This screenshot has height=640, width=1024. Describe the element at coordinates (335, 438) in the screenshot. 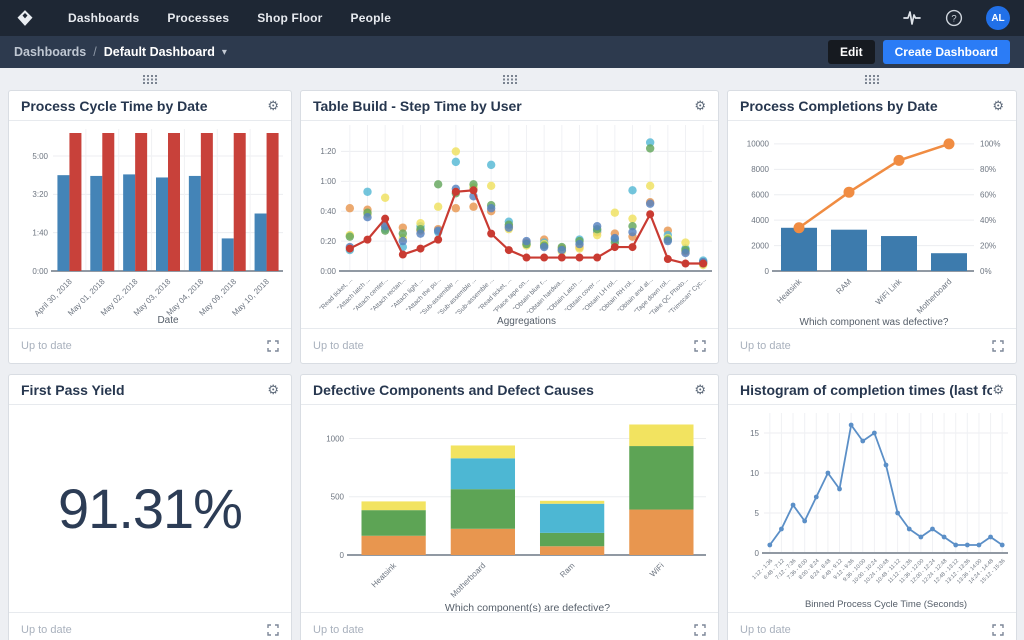

I see `svg-text: 1000` at that location.